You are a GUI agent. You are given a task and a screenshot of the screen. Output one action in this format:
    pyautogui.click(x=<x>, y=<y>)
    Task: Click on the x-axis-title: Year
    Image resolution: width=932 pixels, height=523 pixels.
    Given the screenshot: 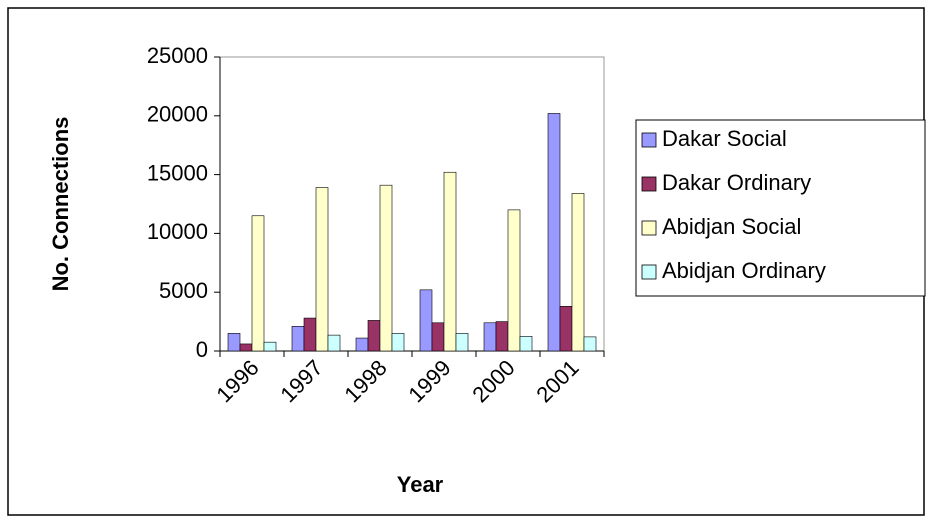 What is the action you would take?
    pyautogui.click(x=420, y=484)
    